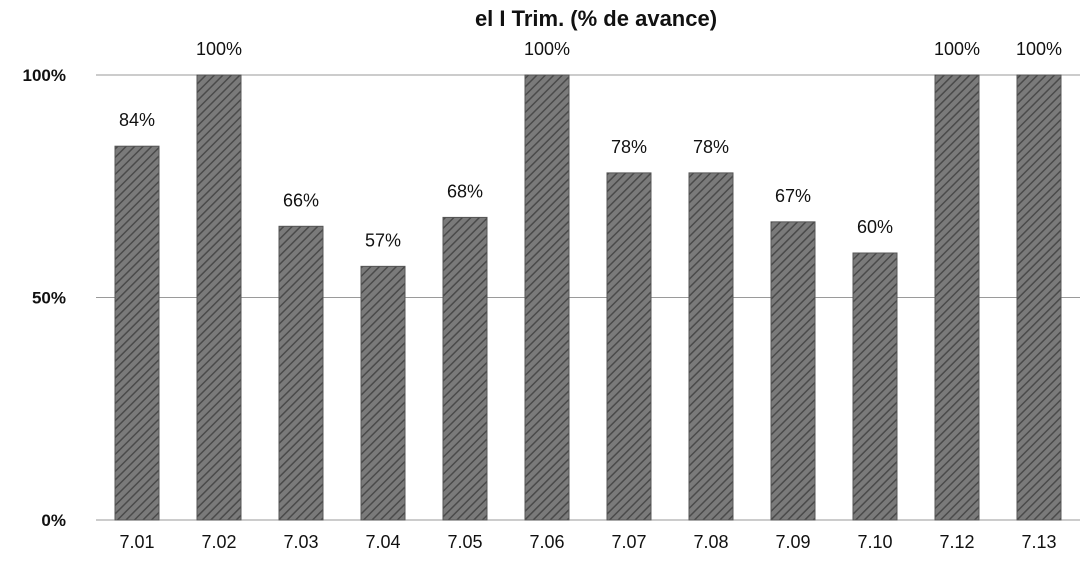 The width and height of the screenshot is (1085, 561). Describe the element at coordinates (300, 542) in the screenshot. I see `x-tick-label: 7.03` at that location.